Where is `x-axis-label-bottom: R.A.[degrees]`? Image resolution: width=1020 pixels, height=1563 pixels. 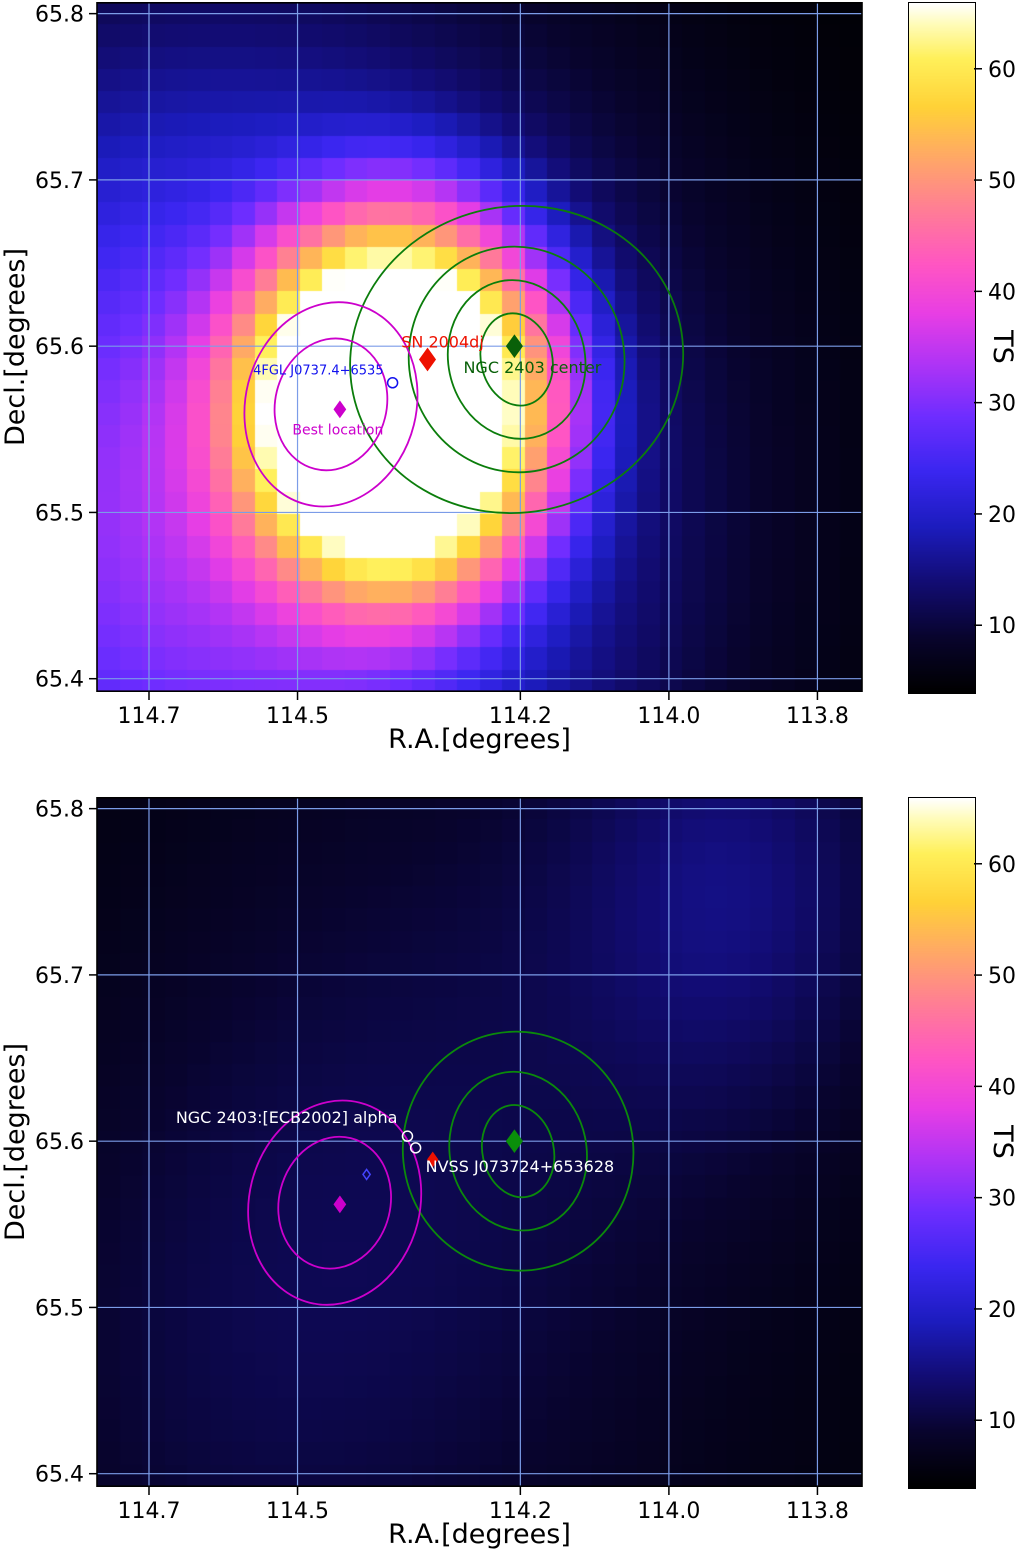
x-axis-label-bottom: R.A.[degrees] is located at coordinates (479, 1534).